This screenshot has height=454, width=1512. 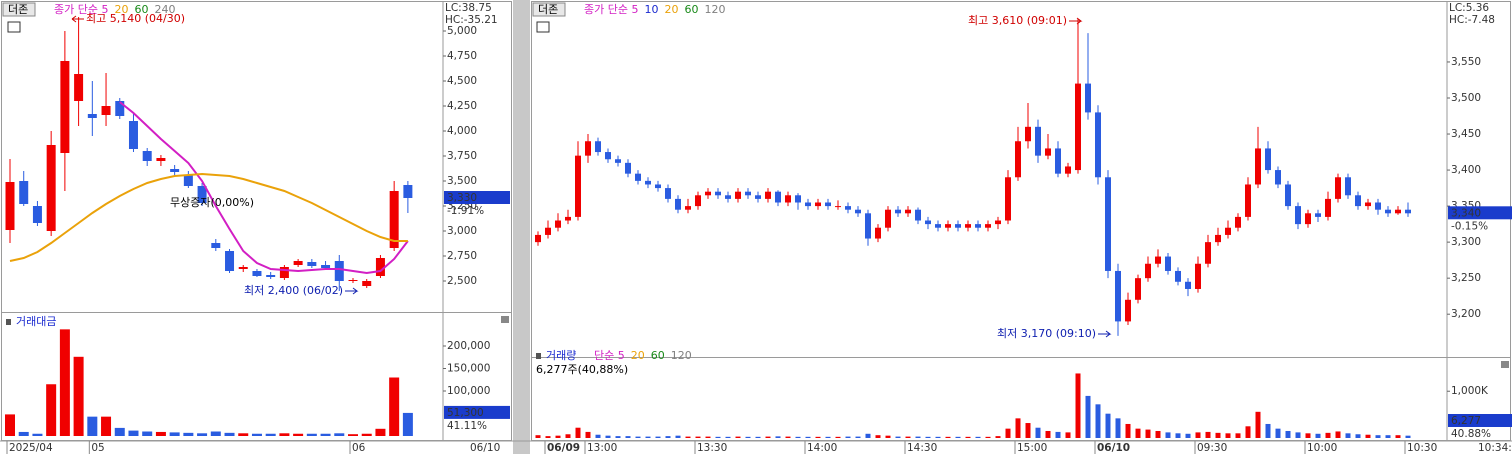 What do you see at coordinates (922, 448) in the screenshot?
I see `x-tick-label: 14:30` at bounding box center [922, 448].